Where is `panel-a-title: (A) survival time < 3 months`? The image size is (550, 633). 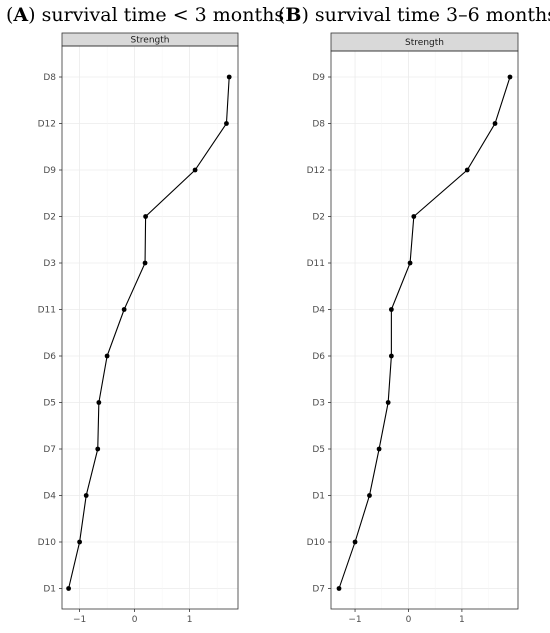
panel-a-title: (A) survival time < 3 months is located at coordinates (145, 15).